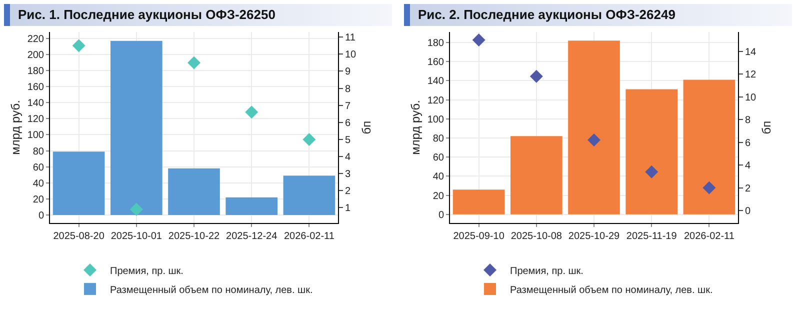 The width and height of the screenshot is (800, 314). Describe the element at coordinates (479, 236) in the screenshot. I see `x-tick-label: 2025-09-10` at that location.